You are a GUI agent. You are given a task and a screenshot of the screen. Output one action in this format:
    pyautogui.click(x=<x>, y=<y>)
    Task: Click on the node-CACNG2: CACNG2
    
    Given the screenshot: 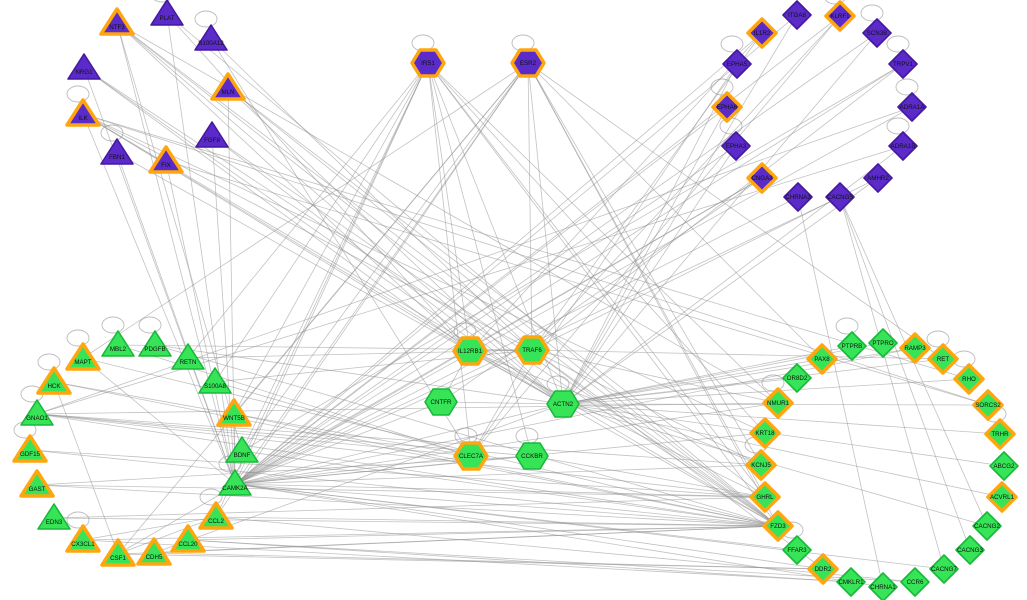 What is the action you would take?
    pyautogui.click(x=987, y=526)
    